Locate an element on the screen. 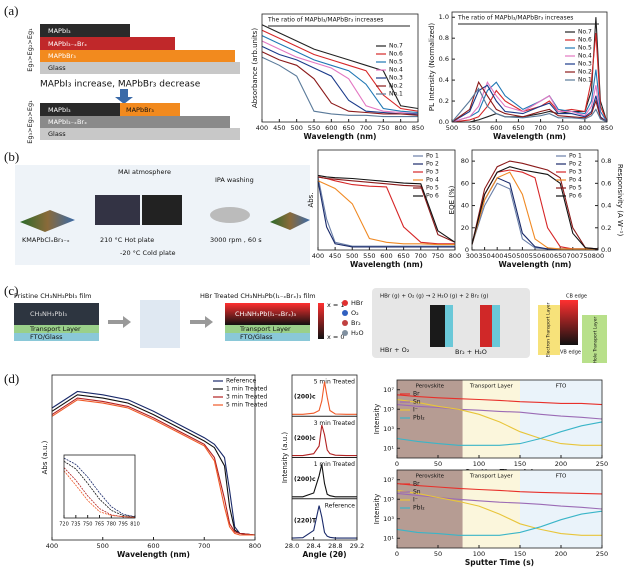 This screenshot has height=572, width=629. x-tick-label: 28.0 is located at coordinates (292, 546).